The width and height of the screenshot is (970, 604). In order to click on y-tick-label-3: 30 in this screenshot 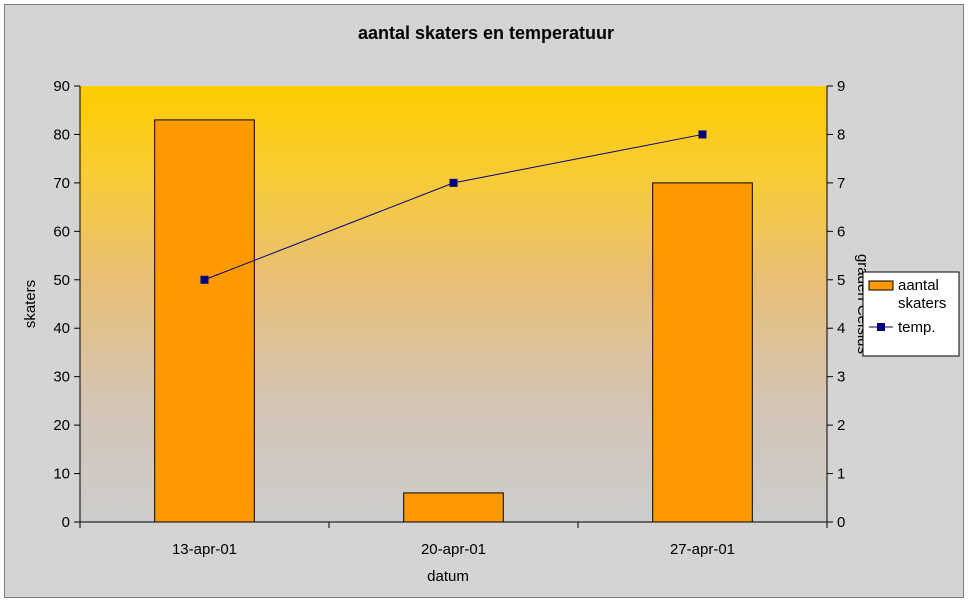, I will do `click(61, 377)`.